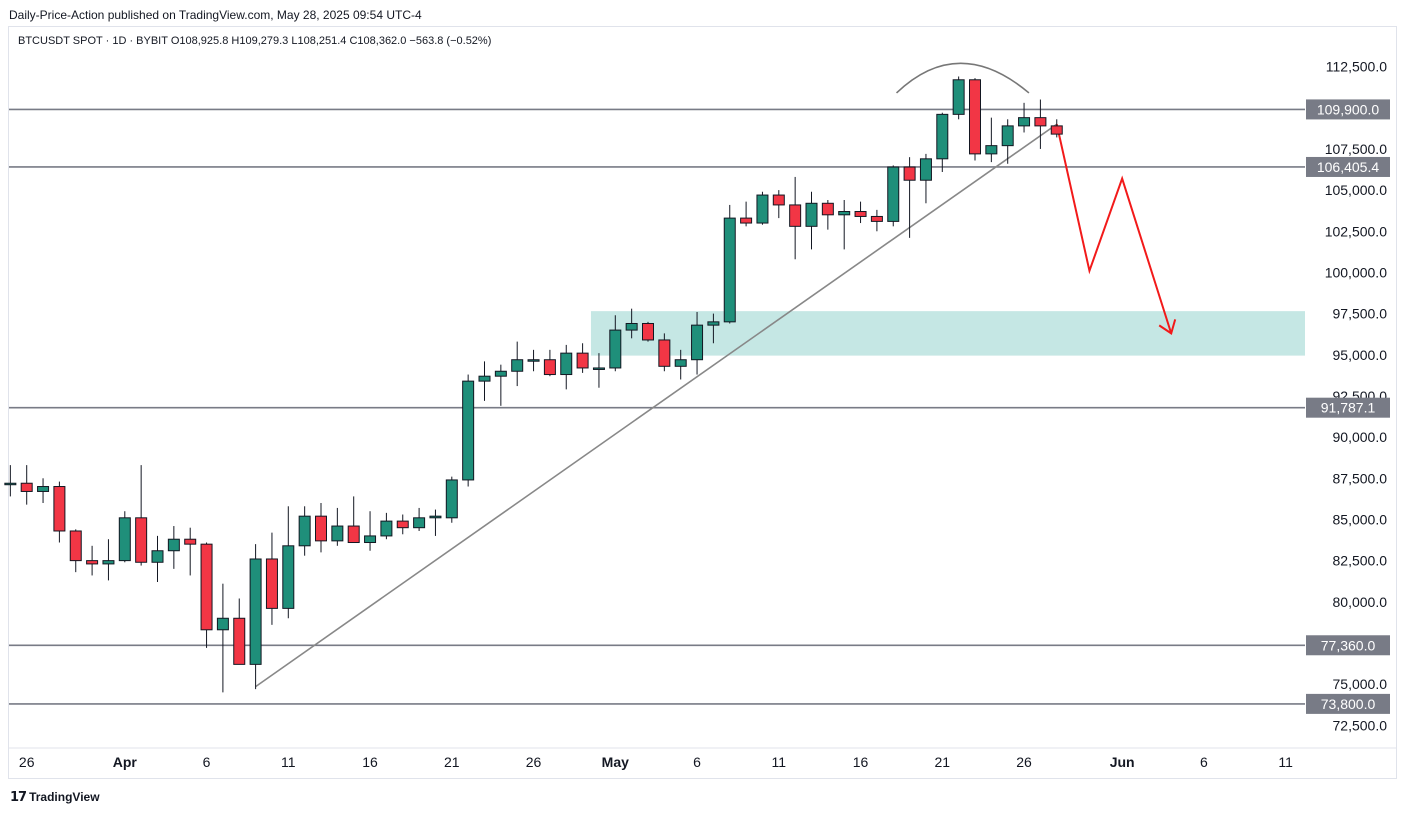  Describe the element at coordinates (1360, 437) in the screenshot. I see `y-tick-label: 90,000.0` at that location.